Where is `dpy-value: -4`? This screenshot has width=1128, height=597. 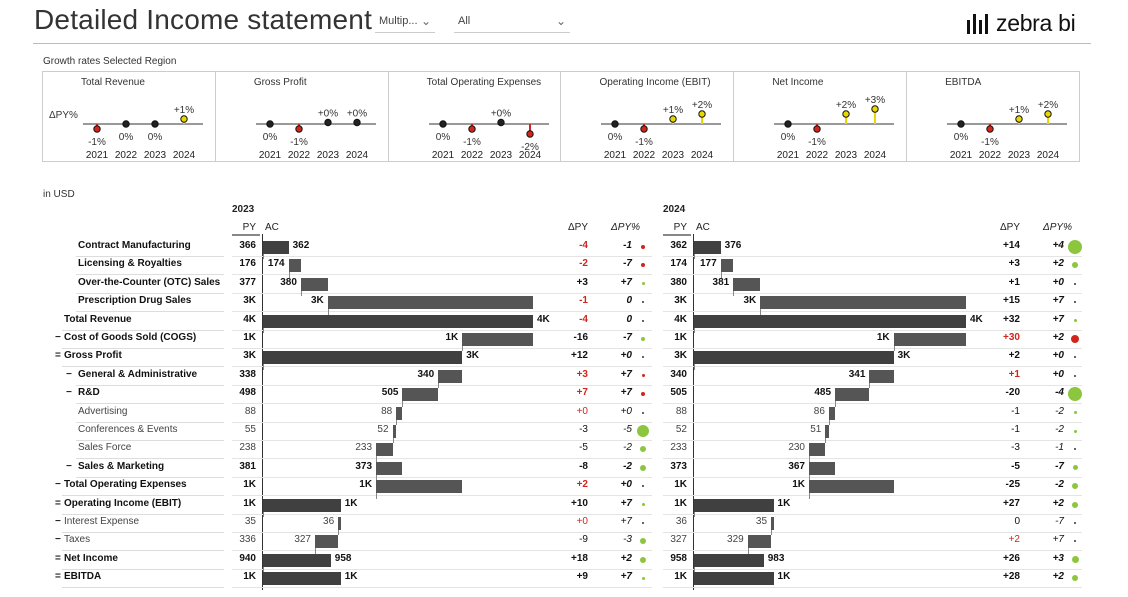 dpy-value: -4 is located at coordinates (583, 319).